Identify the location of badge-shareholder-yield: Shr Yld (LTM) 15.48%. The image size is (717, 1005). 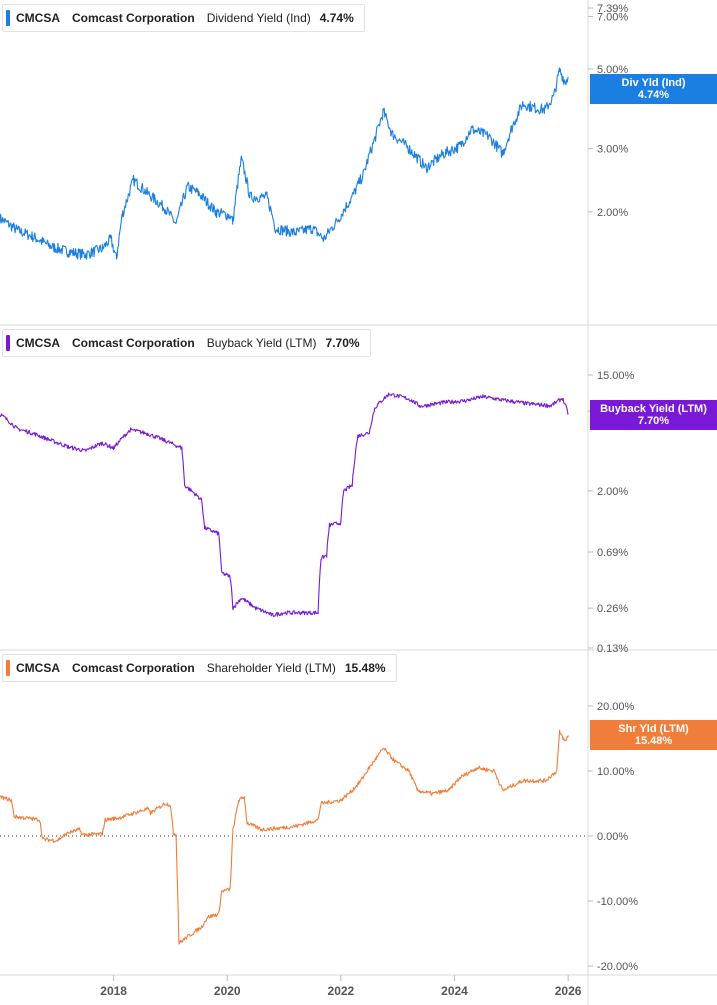
(653, 735).